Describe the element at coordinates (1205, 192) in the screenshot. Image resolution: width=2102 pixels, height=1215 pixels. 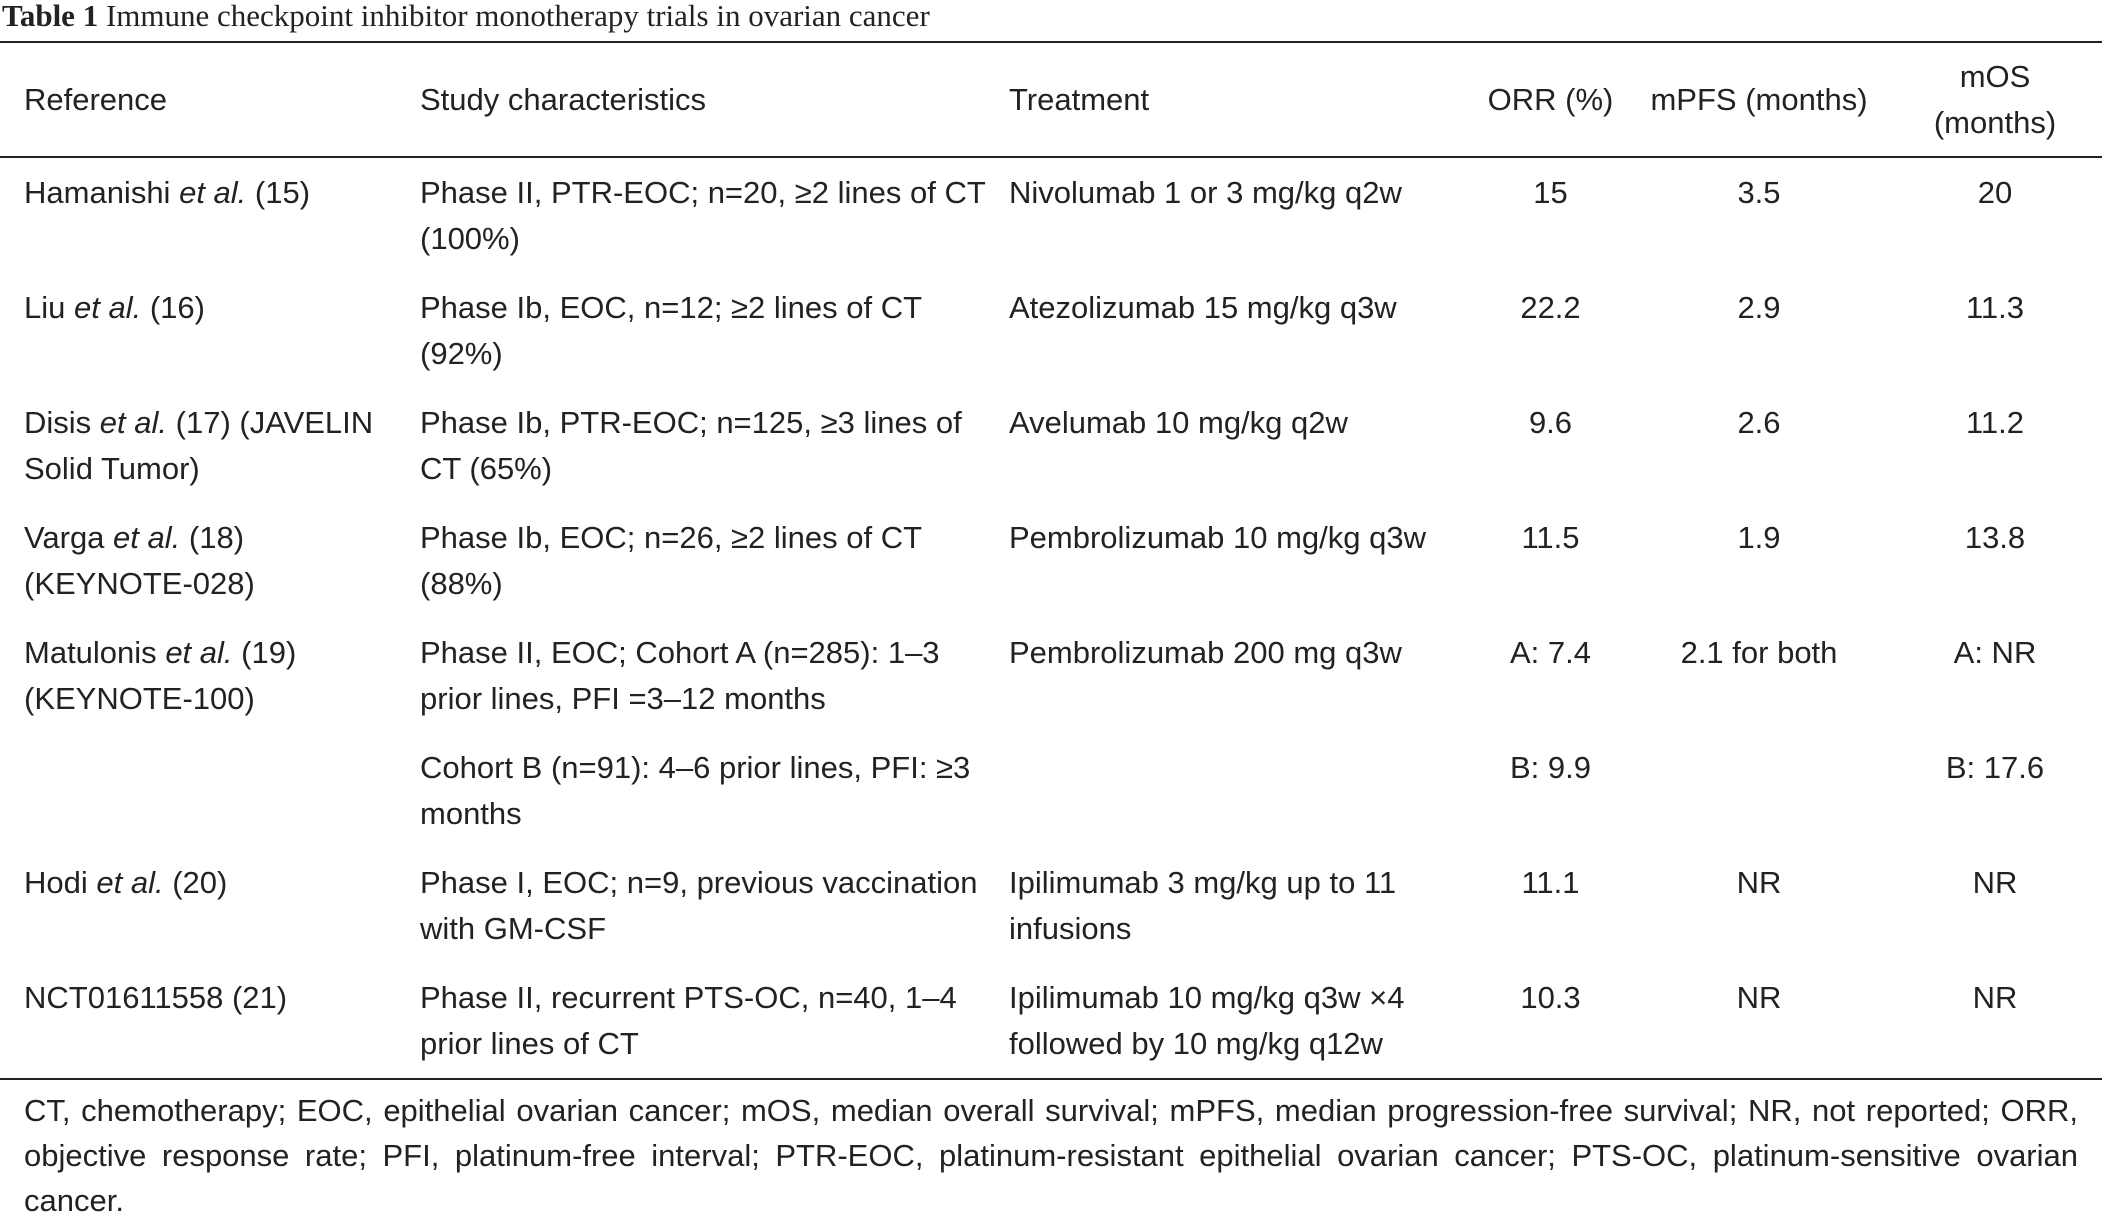
I see `treatment-cell: Nivolumab 1 or 3 mg/kg q2w` at that location.